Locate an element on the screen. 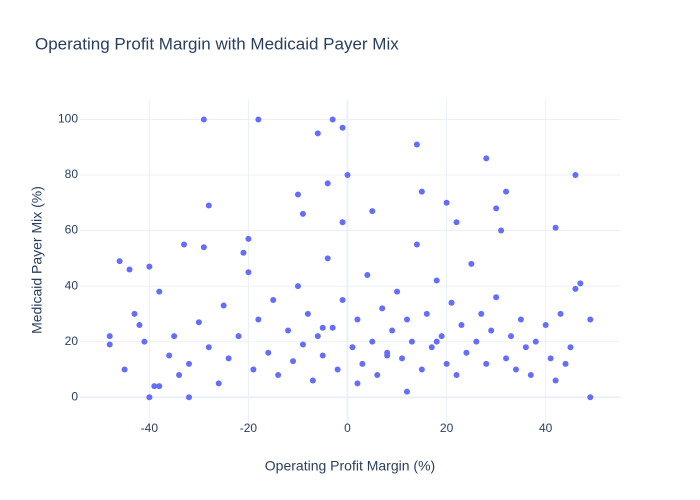  y-tick-label: 60 is located at coordinates (72, 230).